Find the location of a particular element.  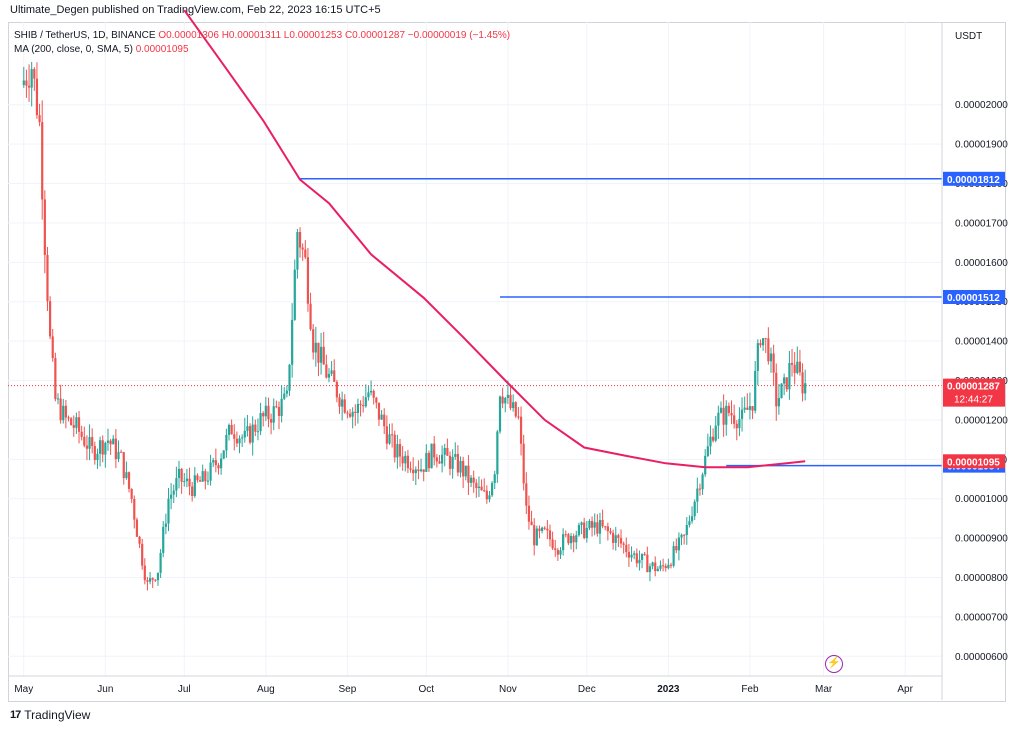

y-tick-label: 0.00000900 is located at coordinates (981, 539).